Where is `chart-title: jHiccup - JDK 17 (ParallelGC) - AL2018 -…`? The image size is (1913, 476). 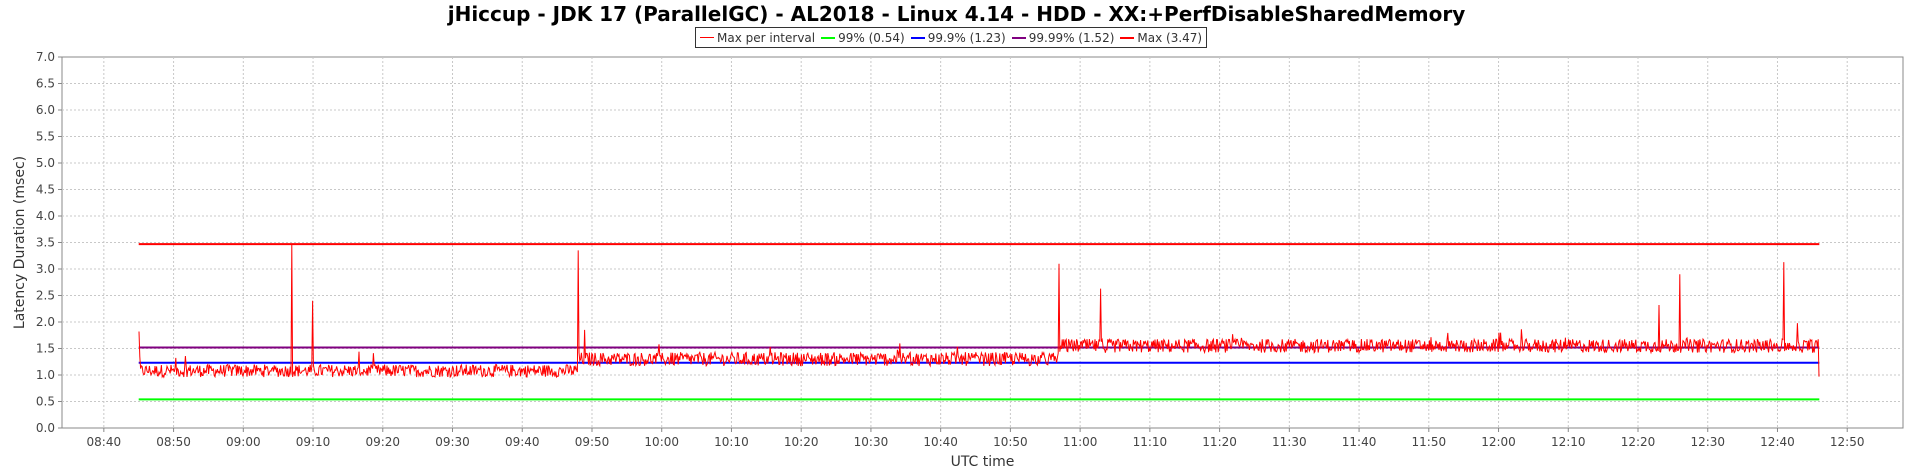
chart-title: jHiccup - JDK 17 (ParallelGC) - AL2018 -… is located at coordinates (956, 14).